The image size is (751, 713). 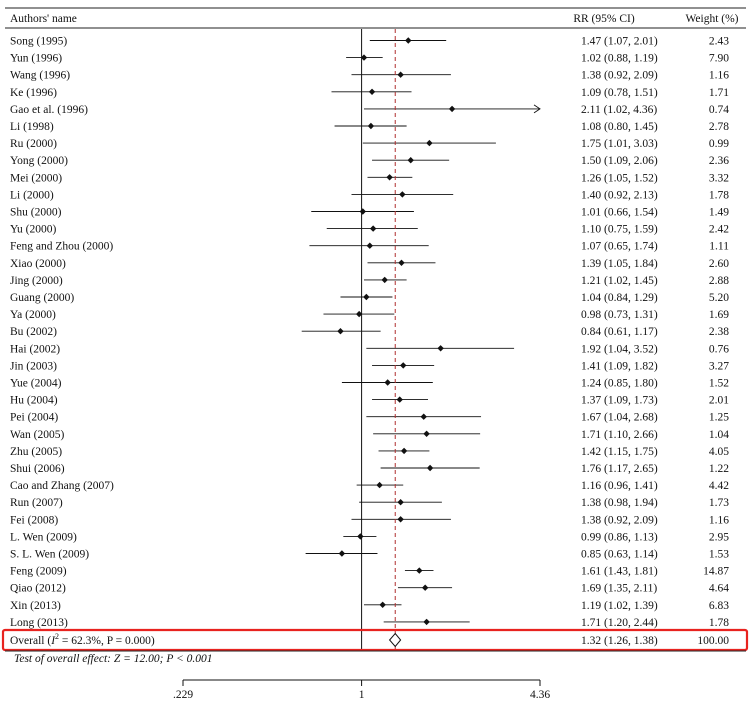 I want to click on study-name: Jin (2003), so click(x=33, y=366).